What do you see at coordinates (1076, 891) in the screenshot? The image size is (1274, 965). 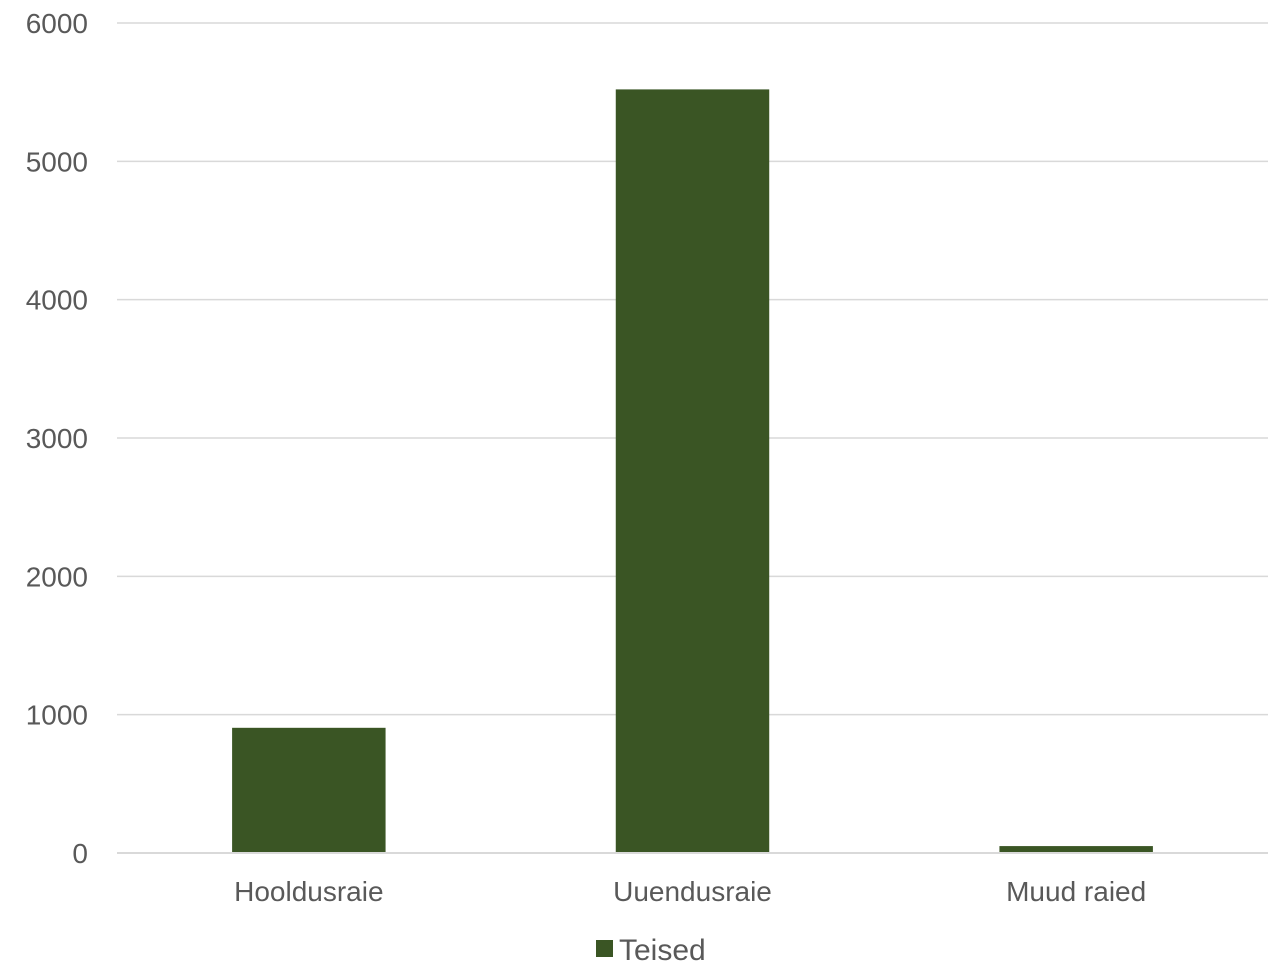 I see `x-category-label-muud-raied: Muud raied` at bounding box center [1076, 891].